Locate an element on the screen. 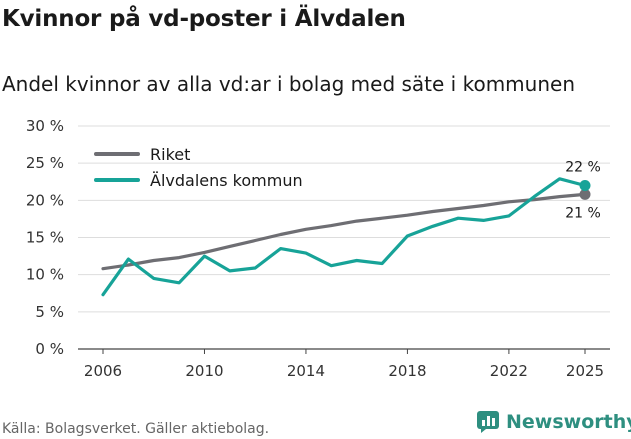 The height and width of the screenshot is (439, 631). end-markers: 21 % 22 % is located at coordinates (583, 190).